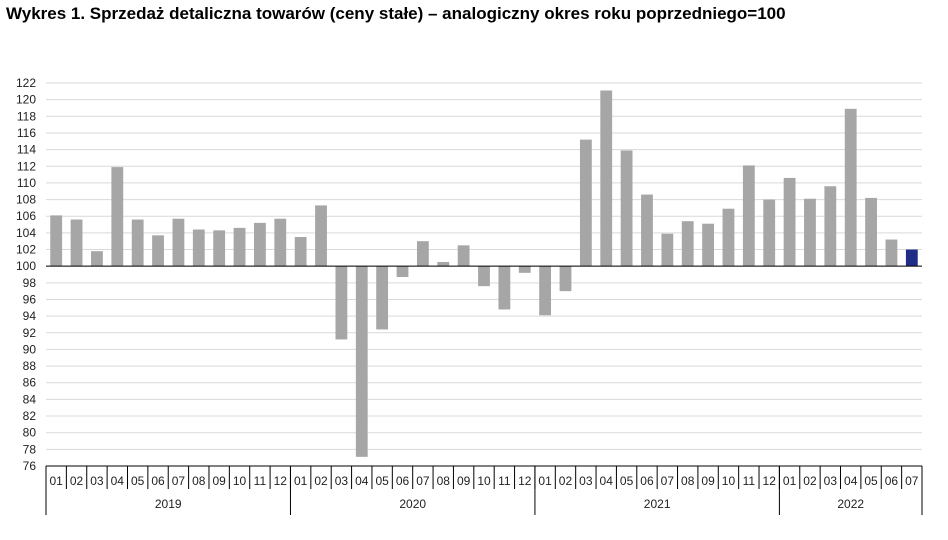  What do you see at coordinates (26, 166) in the screenshot?
I see `y-tick-label: 112` at bounding box center [26, 166].